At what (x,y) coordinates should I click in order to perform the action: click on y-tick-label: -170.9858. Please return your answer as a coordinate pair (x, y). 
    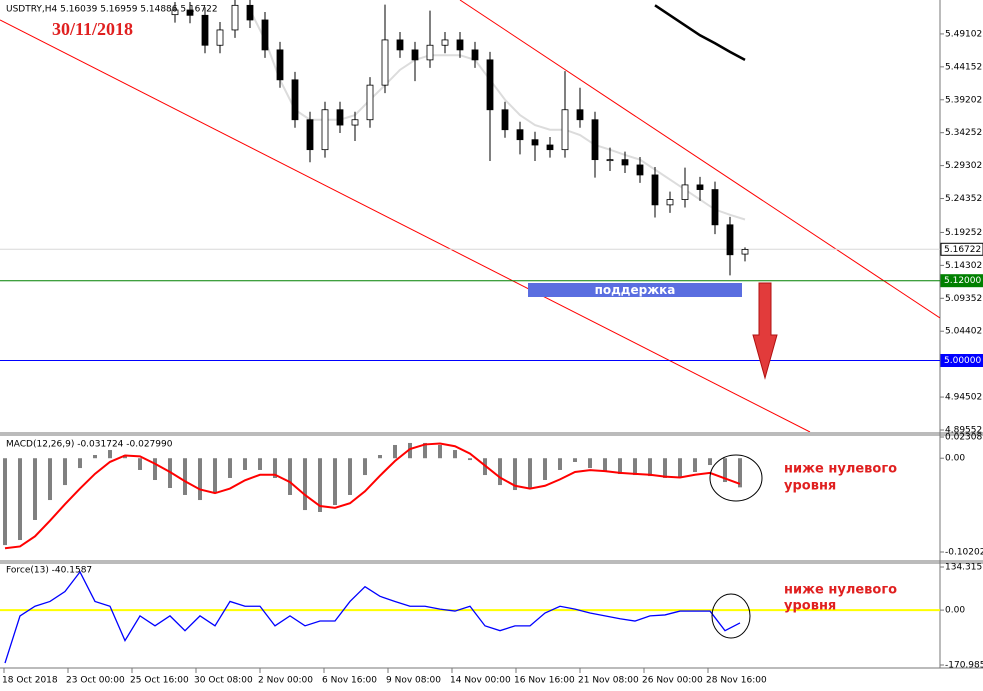
    Looking at the image, I should click on (964, 666).